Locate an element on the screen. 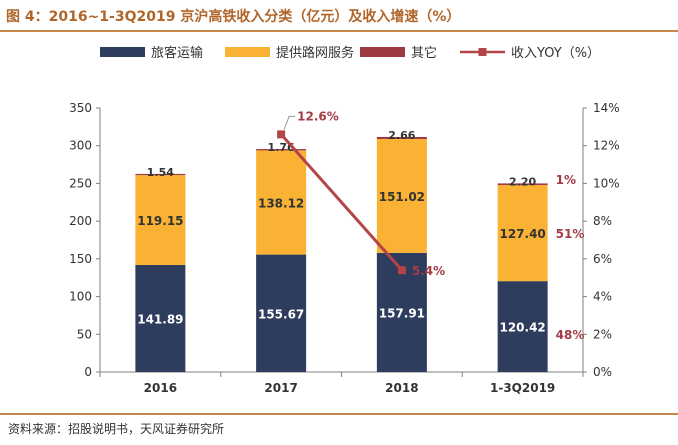 Image resolution: width=678 pixels, height=445 pixels. data-label-network: 119.15 is located at coordinates (160, 221).